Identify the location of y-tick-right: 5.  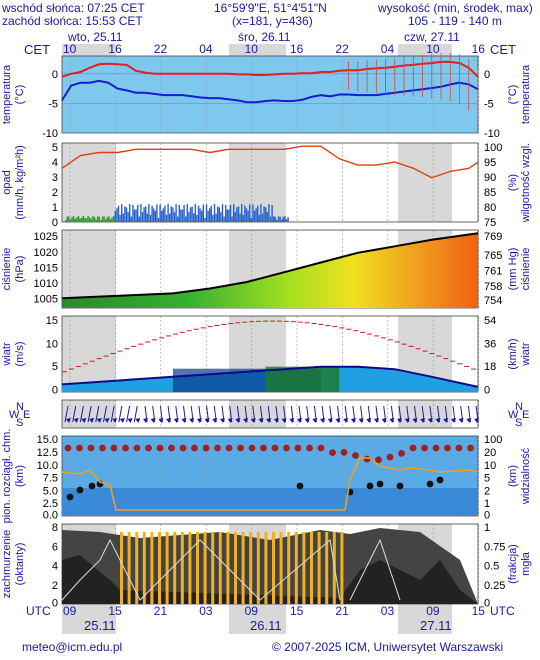
(487, 479).